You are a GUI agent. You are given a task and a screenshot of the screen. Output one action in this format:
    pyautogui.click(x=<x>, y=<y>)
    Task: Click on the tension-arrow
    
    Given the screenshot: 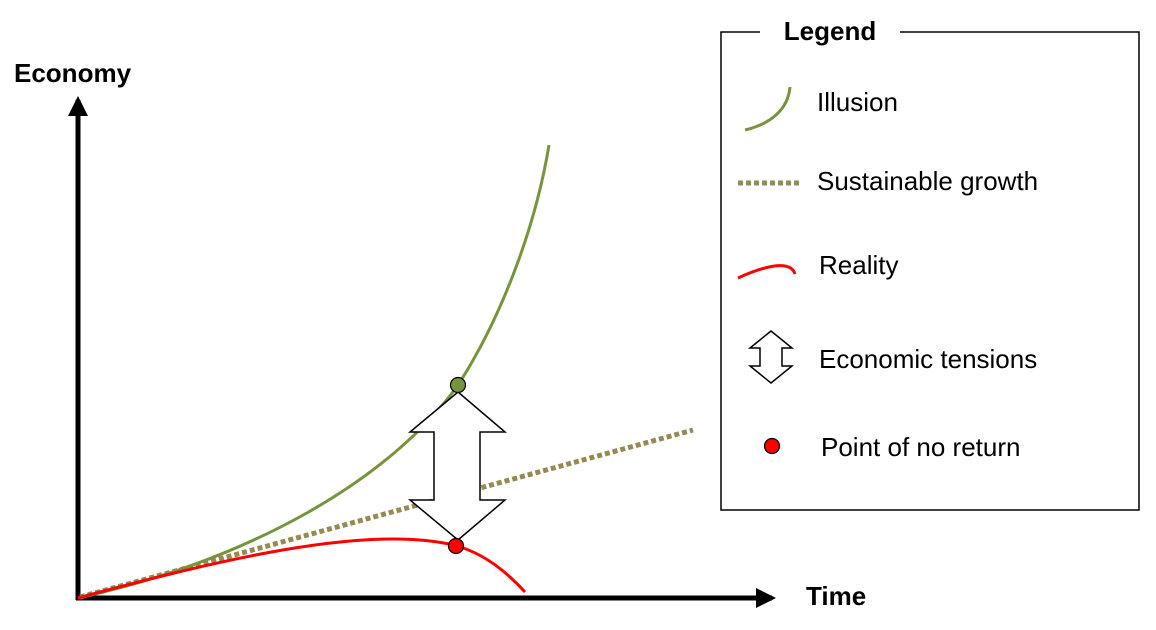 What is the action you would take?
    pyautogui.click(x=457, y=466)
    